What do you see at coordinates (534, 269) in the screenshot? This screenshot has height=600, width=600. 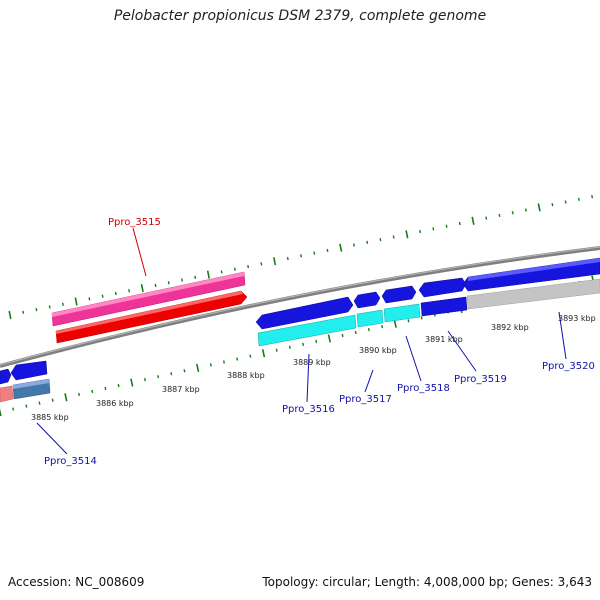 I see `gene-ppro-3520-highlight` at bounding box center [534, 269].